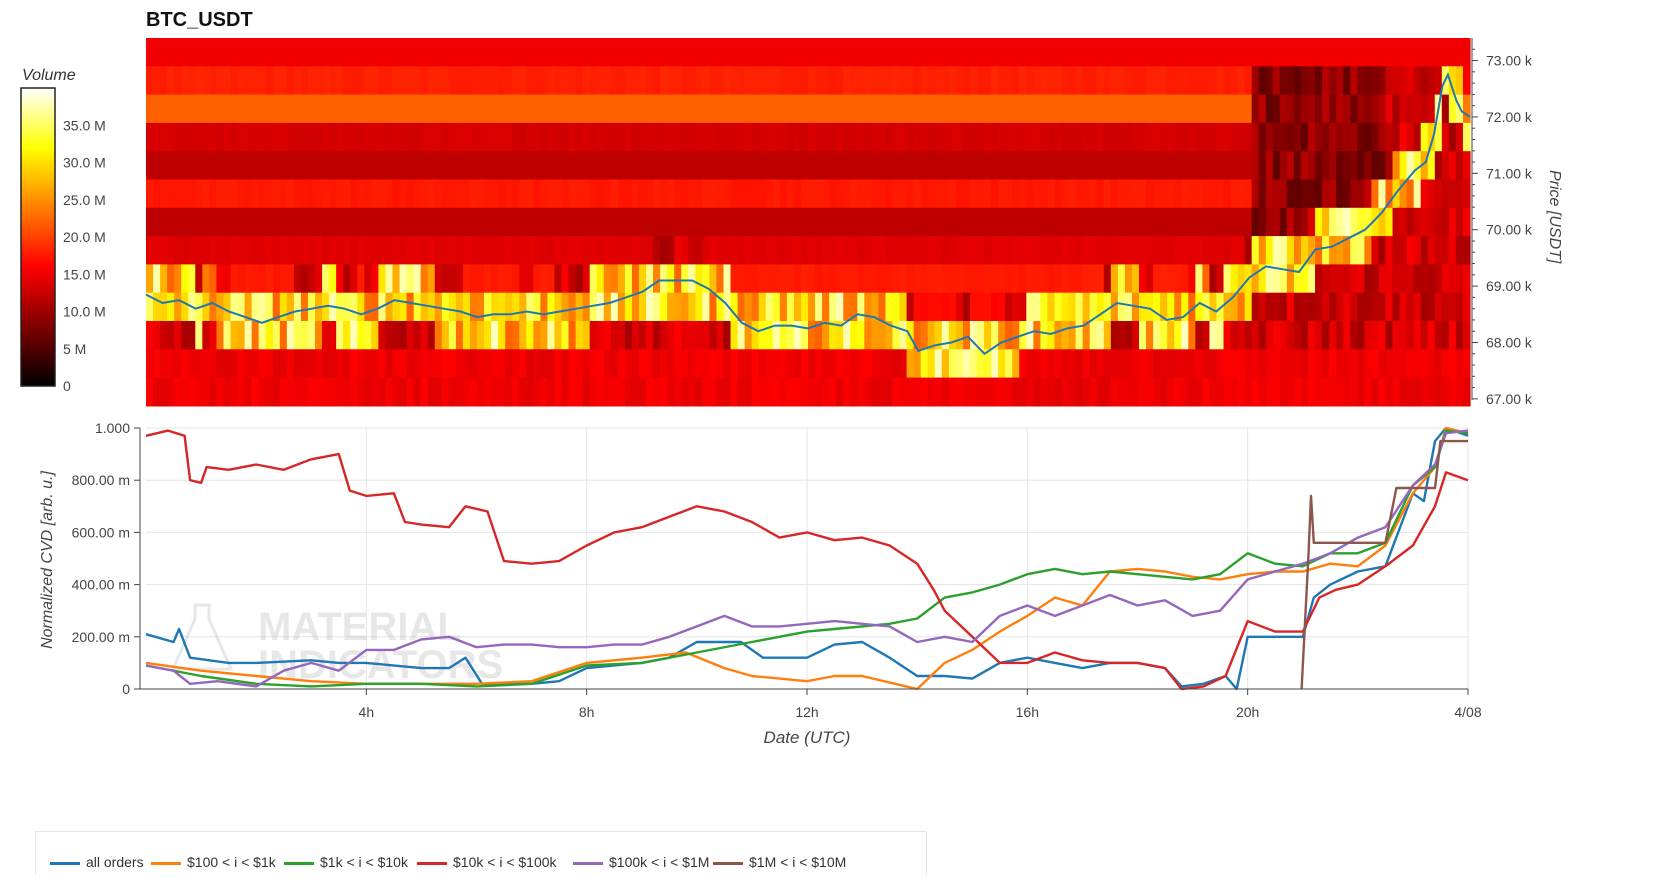  Describe the element at coordinates (487, 862) in the screenshot. I see `legend-item: $10k < i < $100k` at that location.